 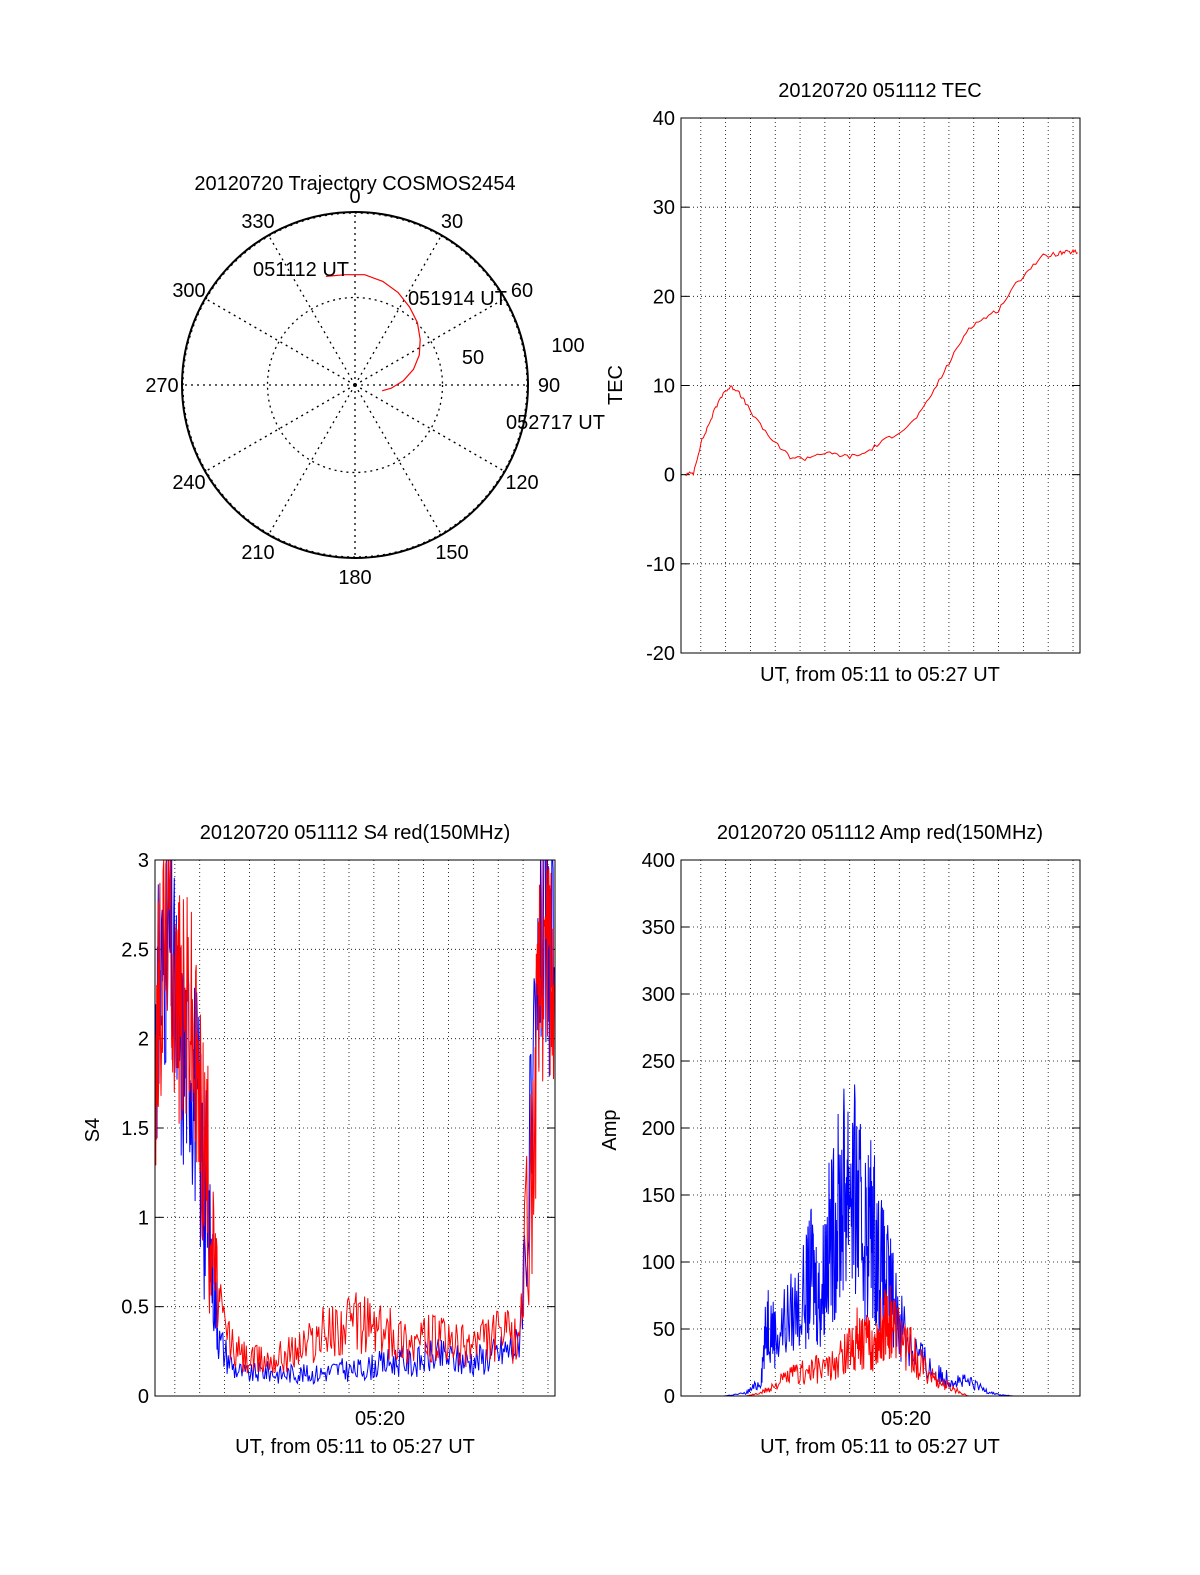 What do you see at coordinates (616, 385) in the screenshot?
I see `tec-y-axis-label: TEC` at bounding box center [616, 385].